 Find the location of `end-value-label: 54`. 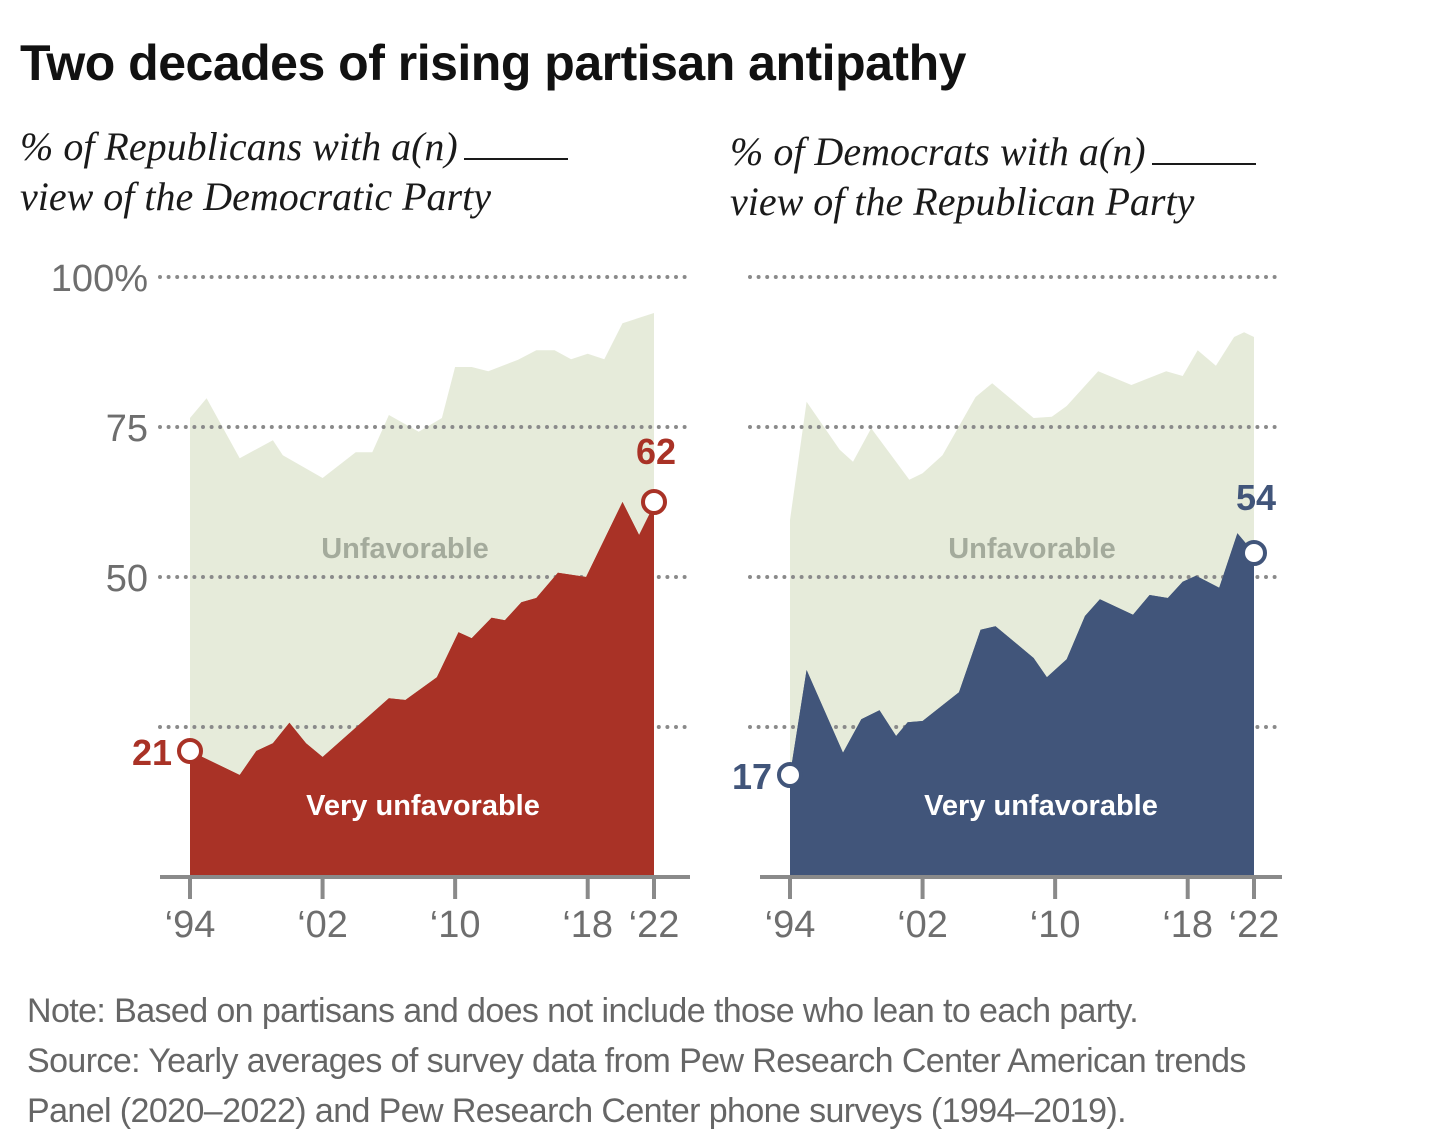

end-value-label: 54 is located at coordinates (1256, 497).